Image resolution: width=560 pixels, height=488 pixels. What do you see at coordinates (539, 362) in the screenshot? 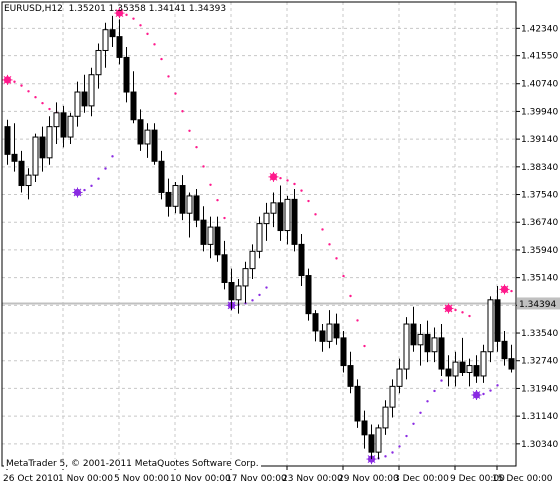
I see `price-tick-label: 1.32740` at bounding box center [539, 362].